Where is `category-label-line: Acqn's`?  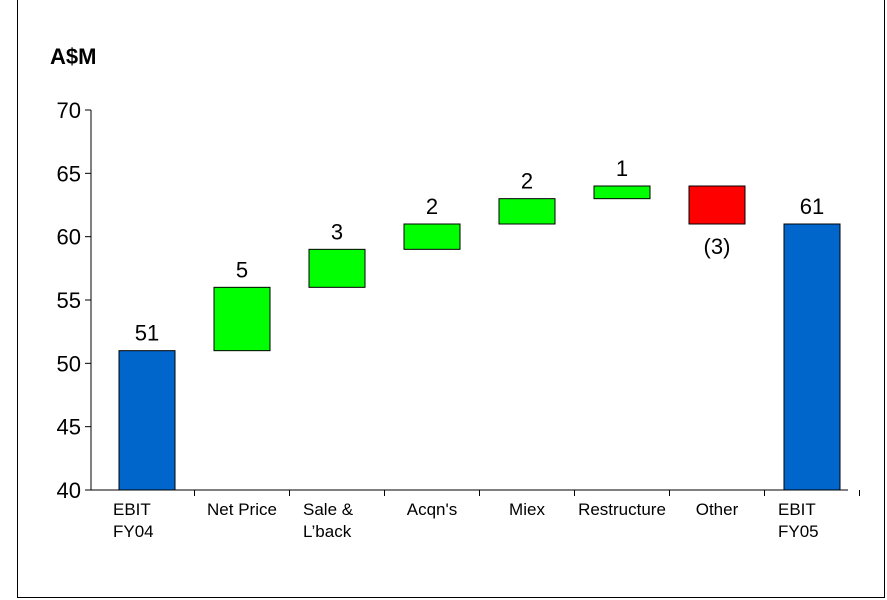
category-label-line: Acqn's is located at coordinates (432, 509).